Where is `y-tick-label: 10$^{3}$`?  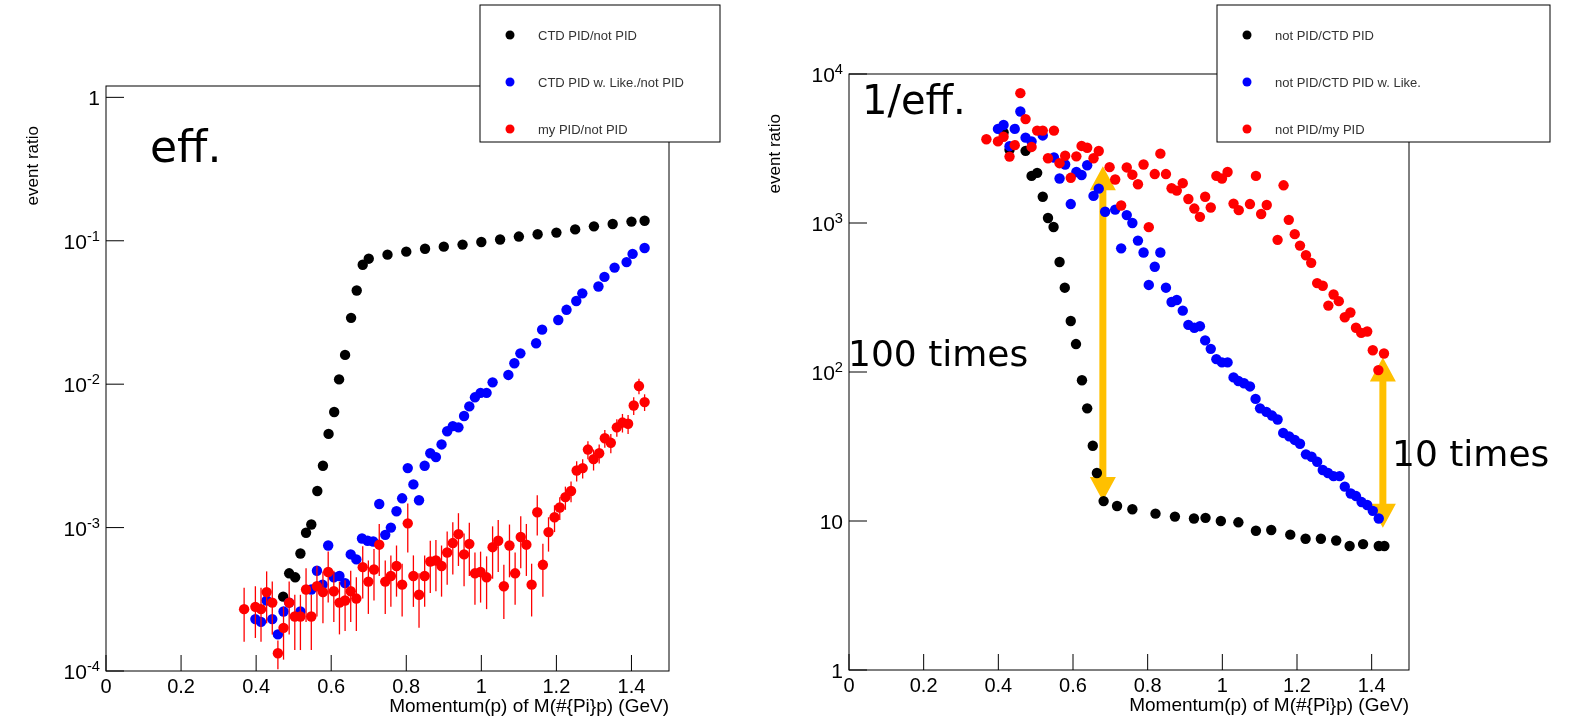 y-tick-label: 10$^{3}$ is located at coordinates (827, 222).